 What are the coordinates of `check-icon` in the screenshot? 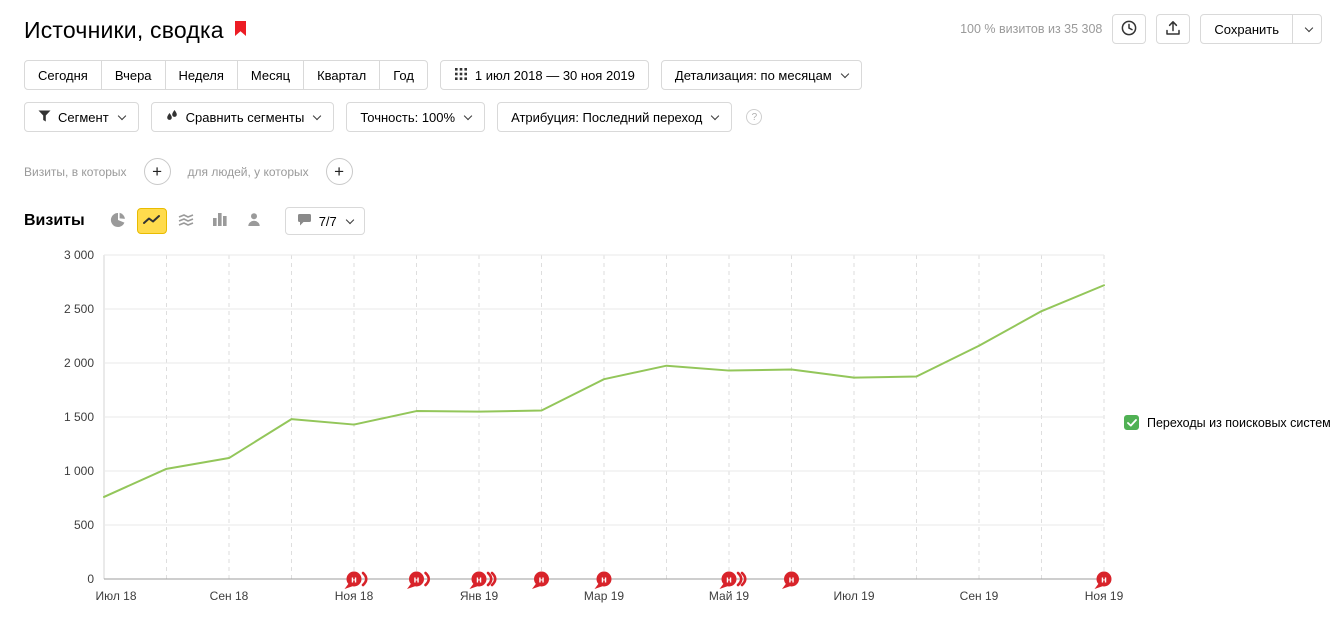 It's located at (1131, 422).